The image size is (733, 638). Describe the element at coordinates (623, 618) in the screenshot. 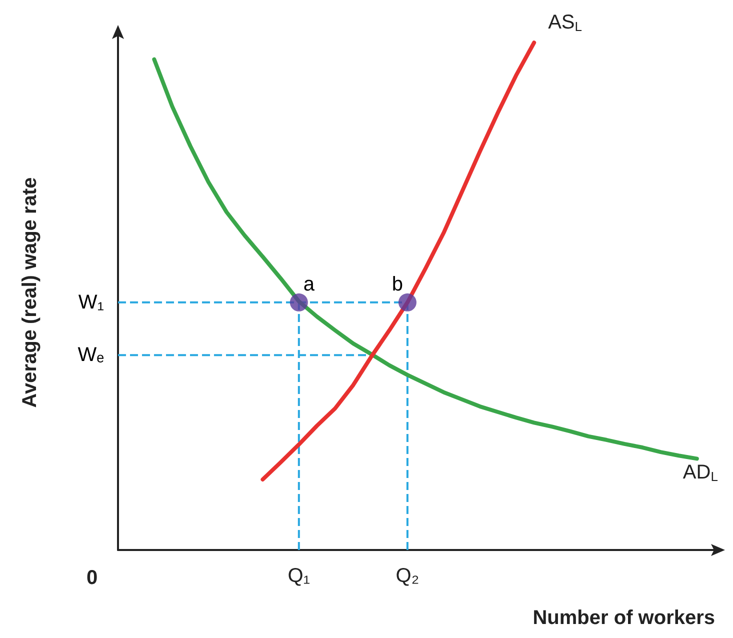

I see `x-axis-title: Number of workers` at that location.